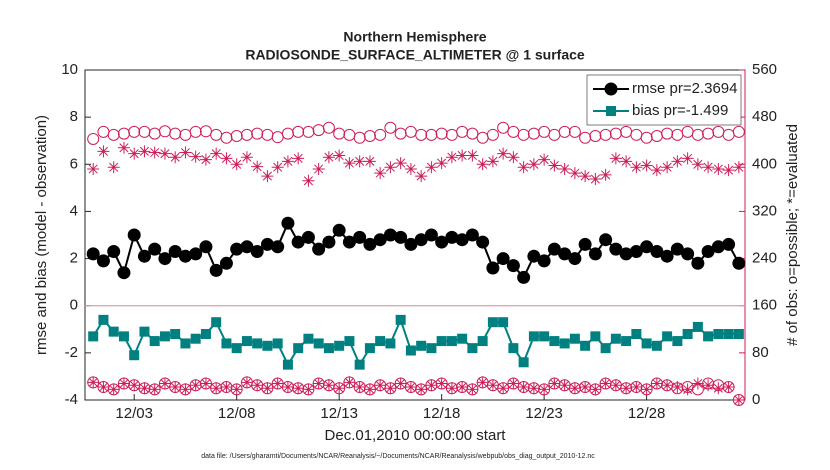  What do you see at coordinates (764, 69) in the screenshot?
I see `y2-tick-label: 560` at bounding box center [764, 69].